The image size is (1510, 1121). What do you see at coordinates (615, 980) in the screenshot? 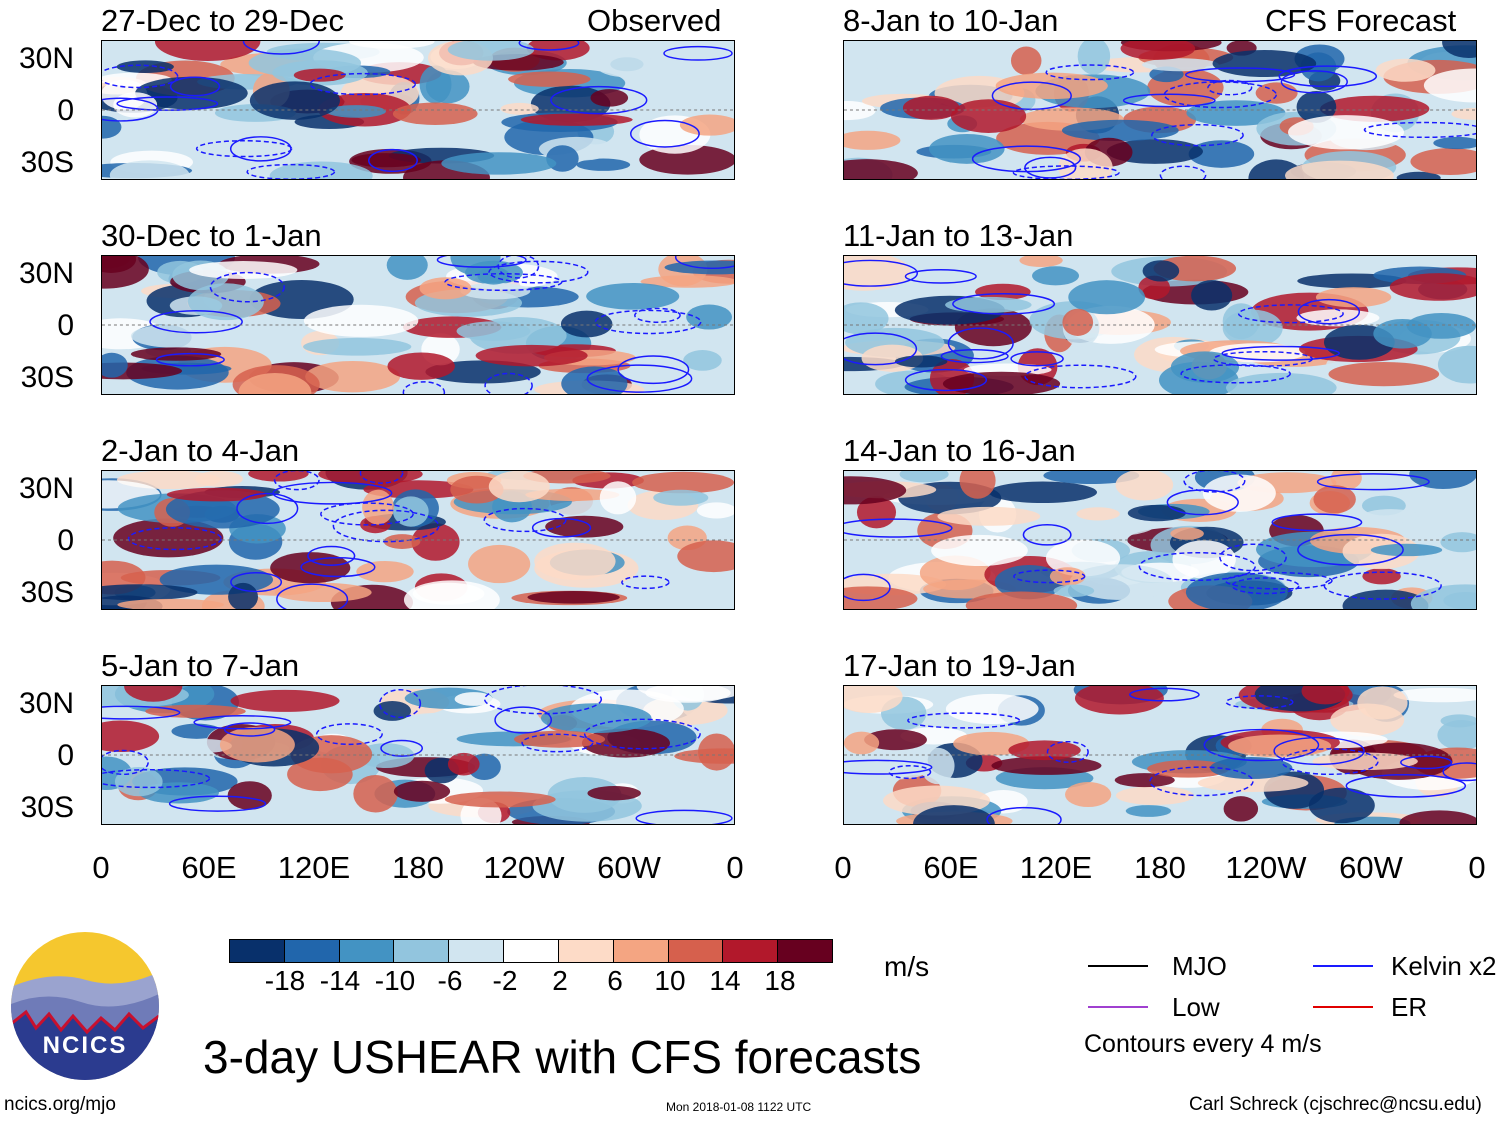
I see `colorbar-tick: 6` at bounding box center [615, 980].